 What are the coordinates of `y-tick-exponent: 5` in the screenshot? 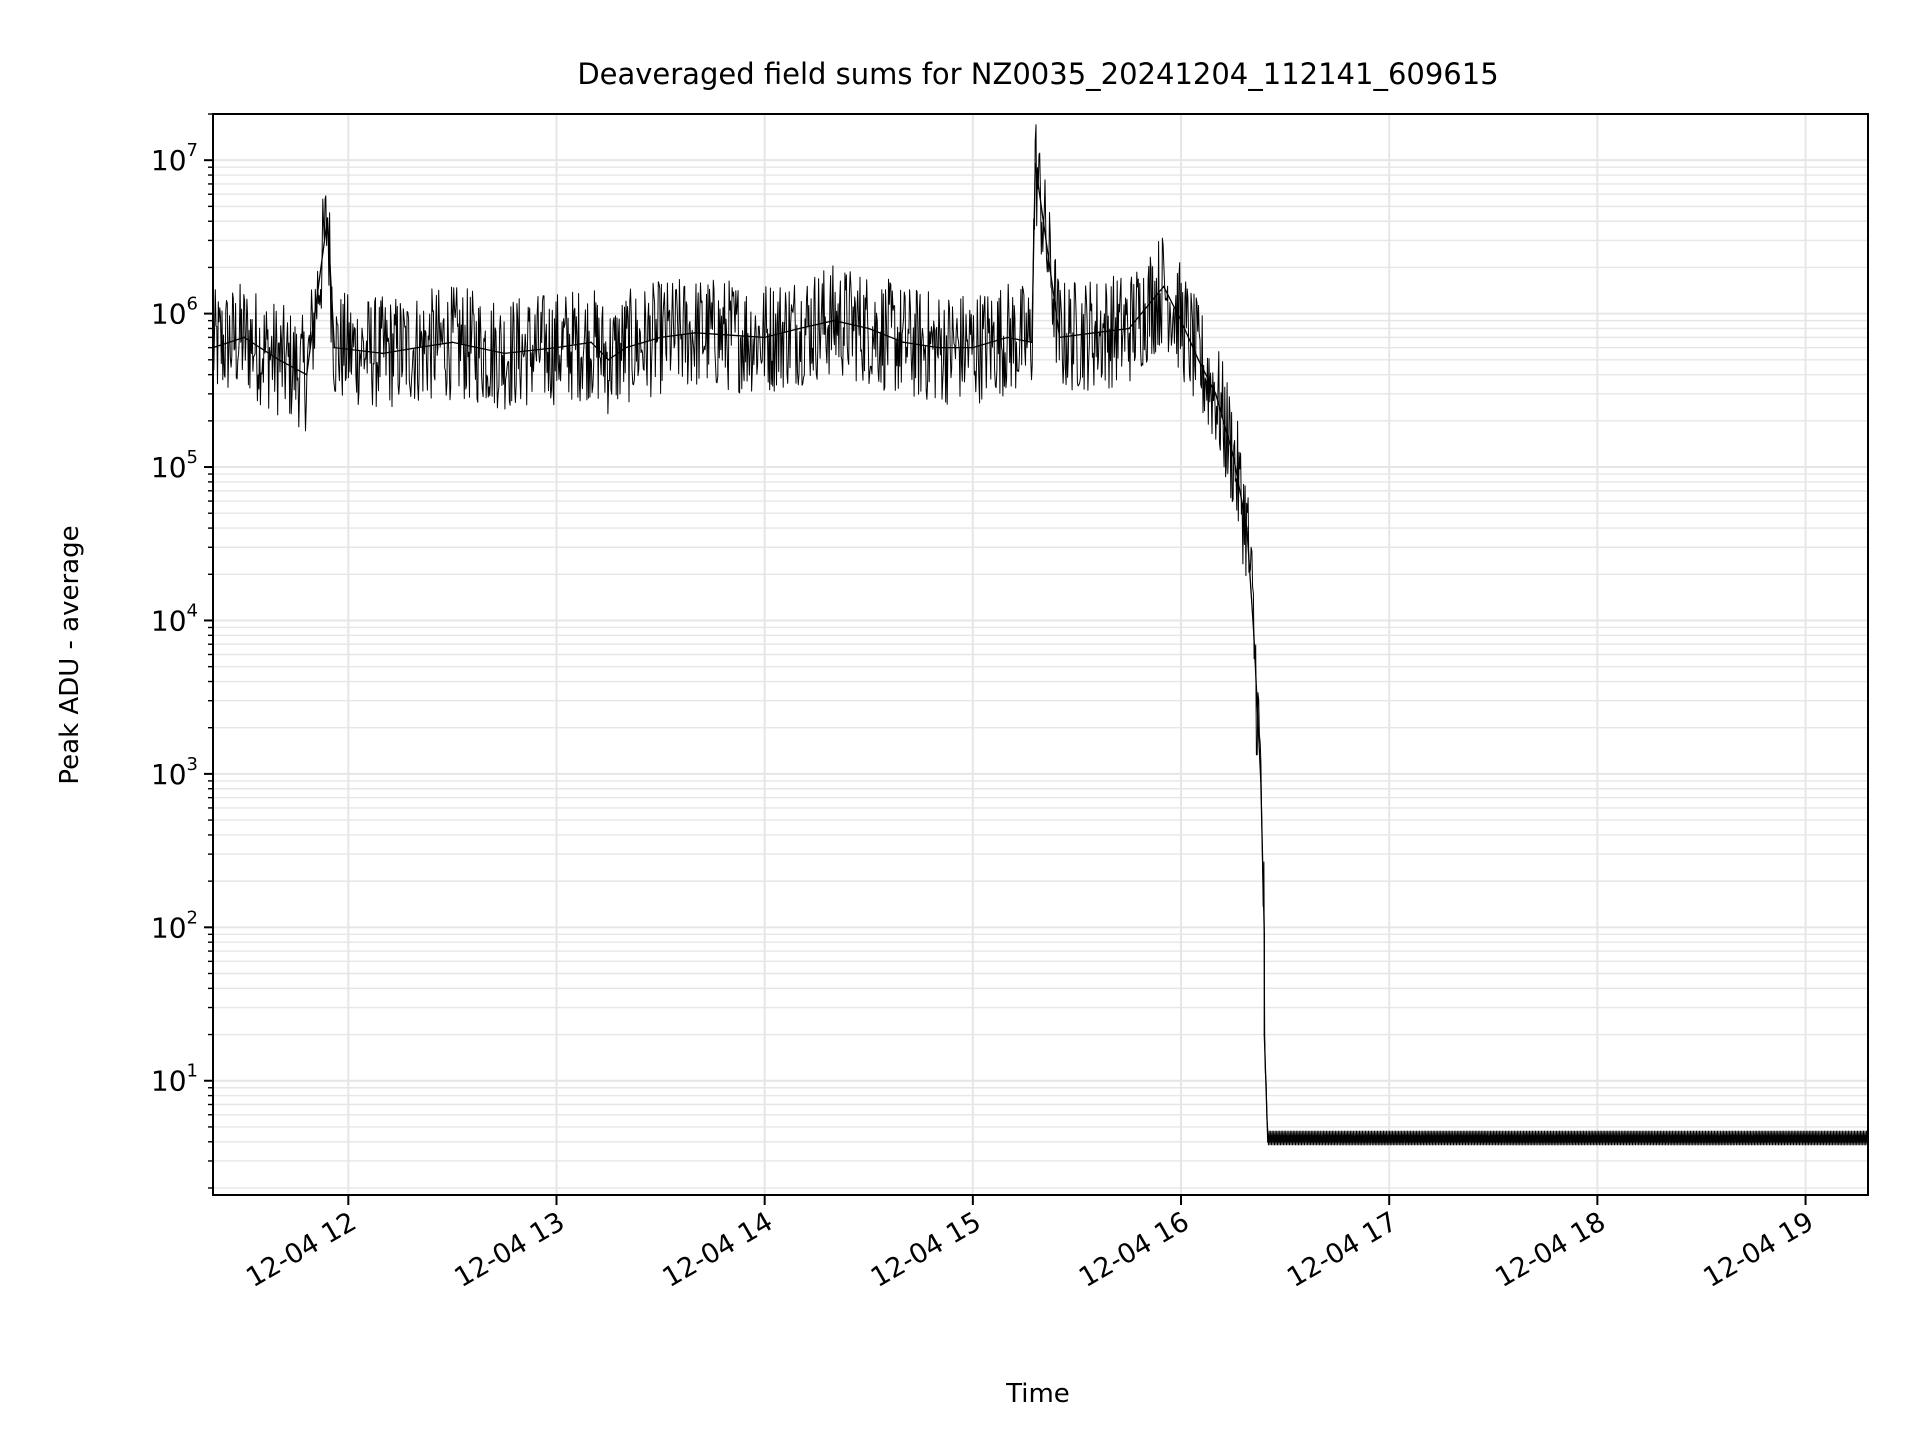 It's located at (192, 457).